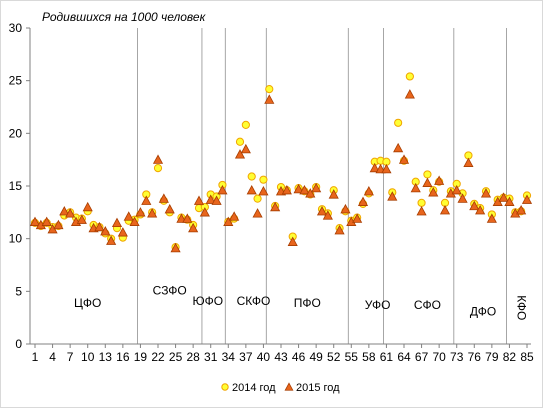 The height and width of the screenshot is (409, 544). What do you see at coordinates (427, 305) in the screenshot?
I see `district-label: СФО` at bounding box center [427, 305].